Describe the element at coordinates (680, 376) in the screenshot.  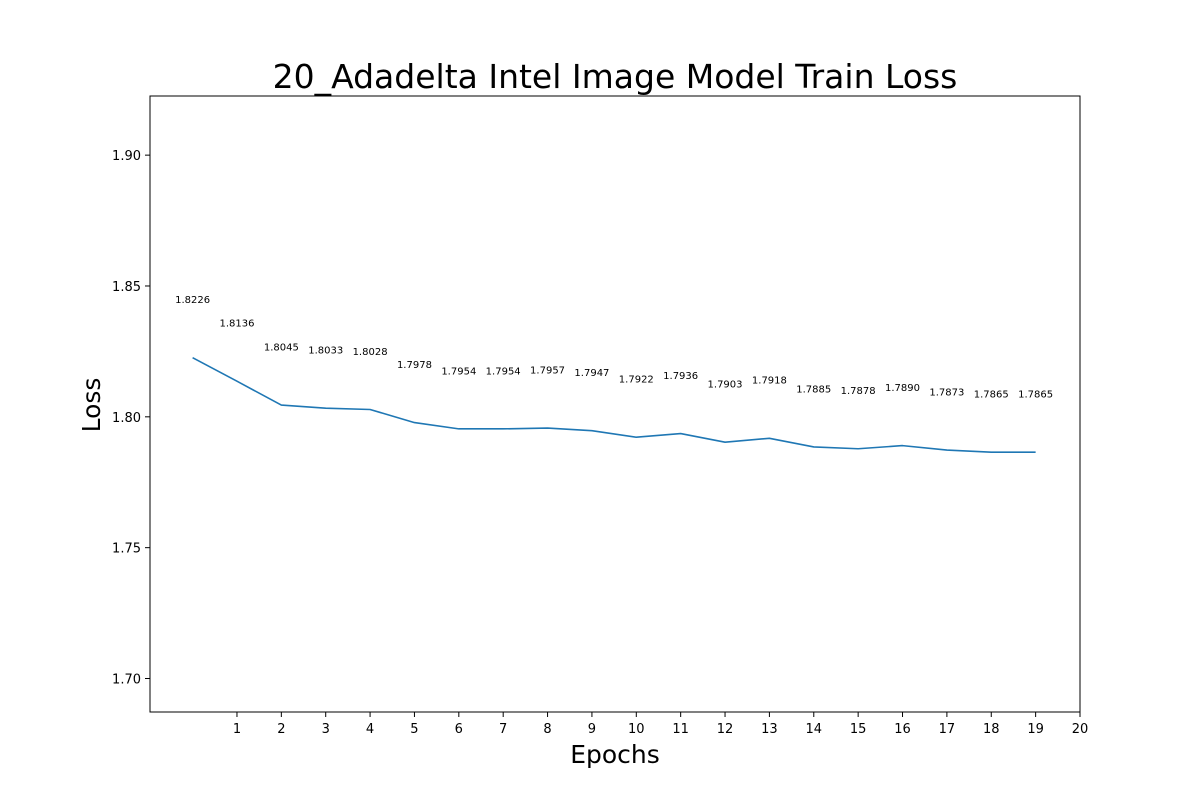
I see `data-label: 1.7936` at that location.